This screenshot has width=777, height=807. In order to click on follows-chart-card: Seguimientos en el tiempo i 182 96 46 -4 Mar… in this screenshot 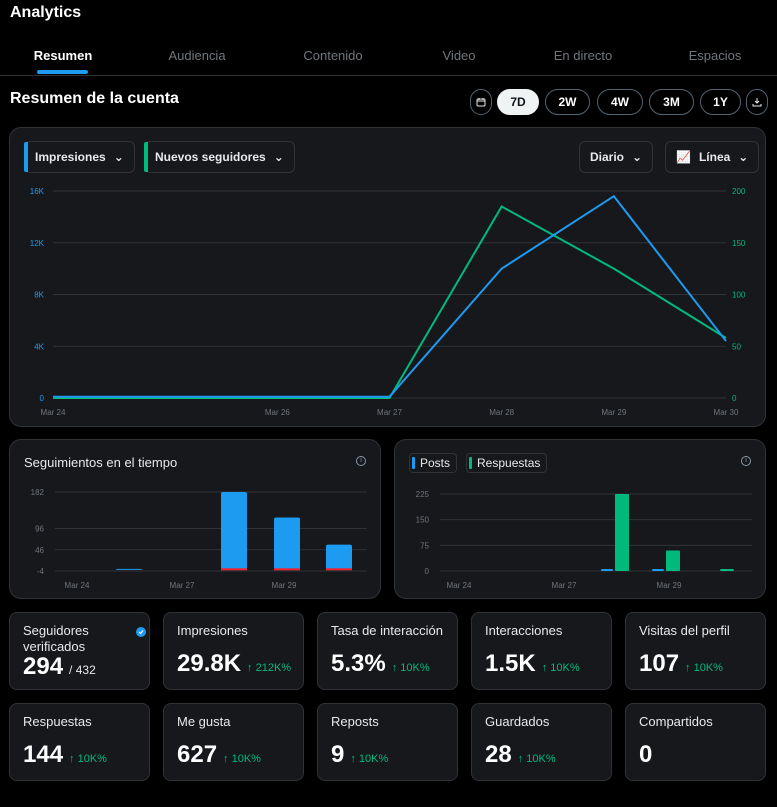, I will do `click(195, 519)`.